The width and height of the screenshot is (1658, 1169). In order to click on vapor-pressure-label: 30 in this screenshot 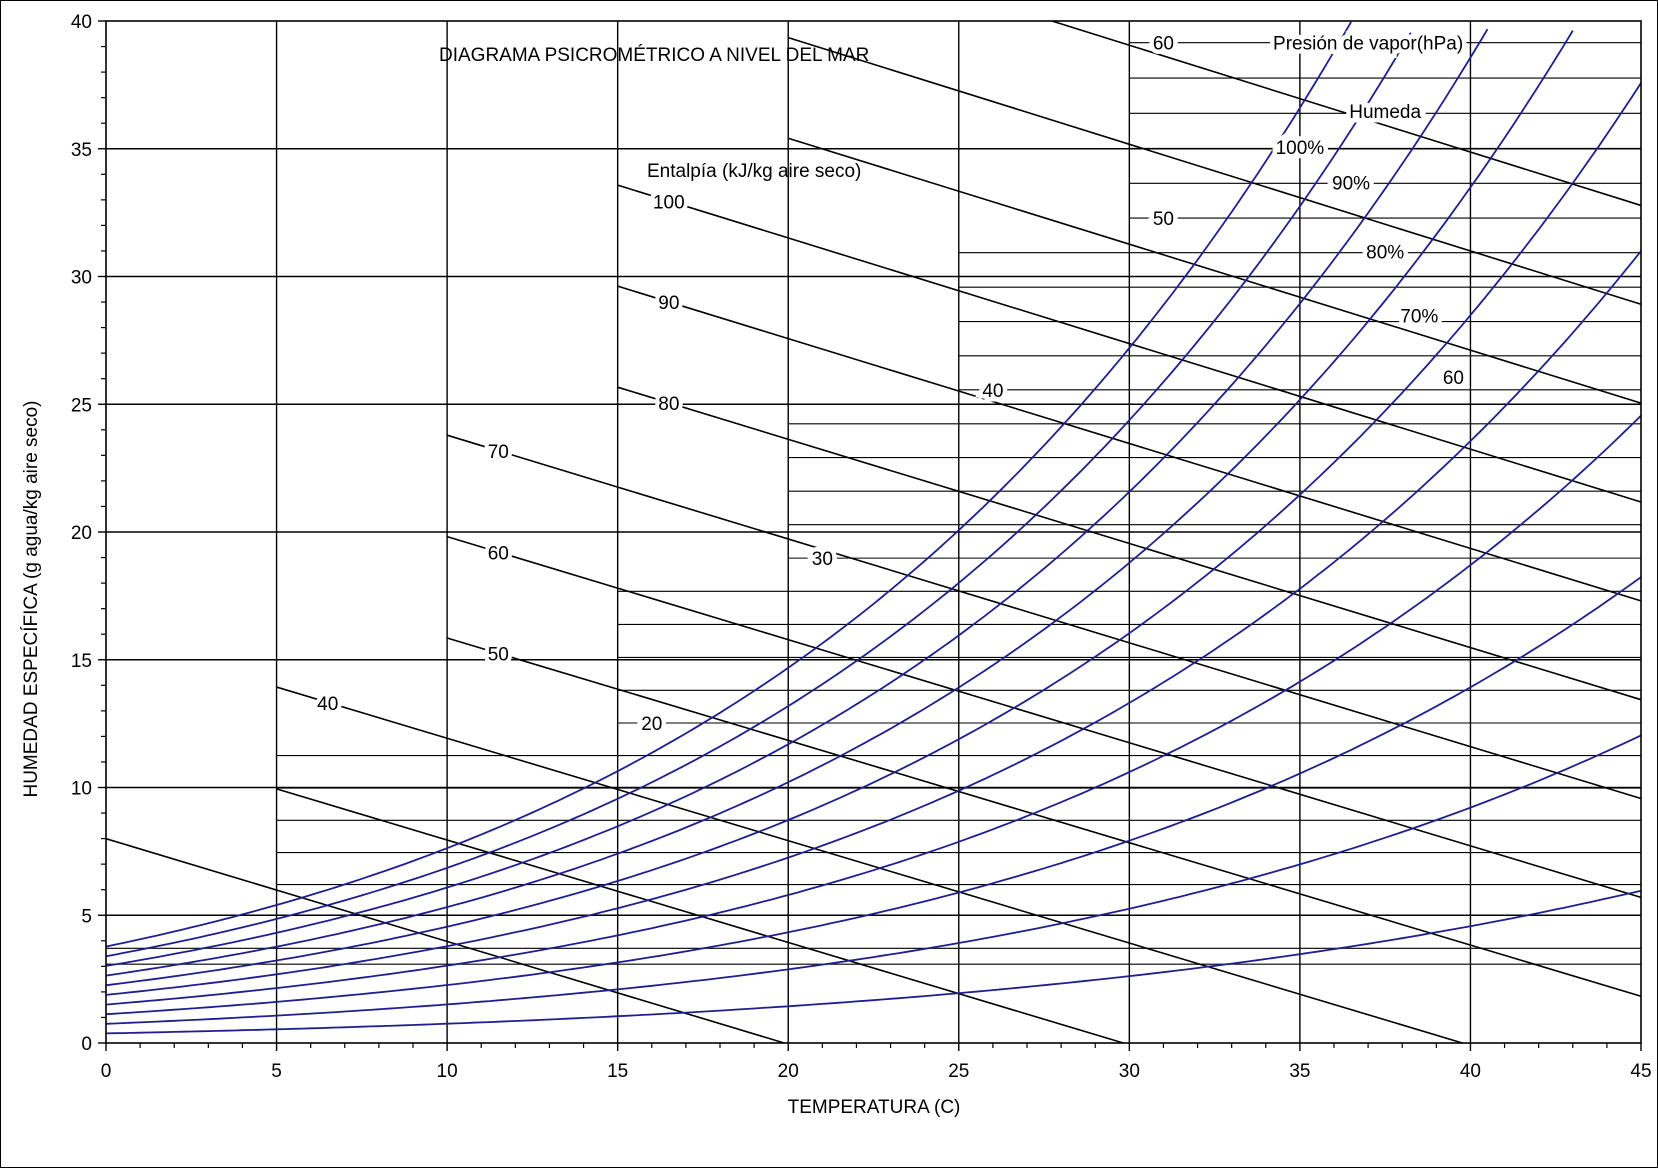, I will do `click(822, 559)`.